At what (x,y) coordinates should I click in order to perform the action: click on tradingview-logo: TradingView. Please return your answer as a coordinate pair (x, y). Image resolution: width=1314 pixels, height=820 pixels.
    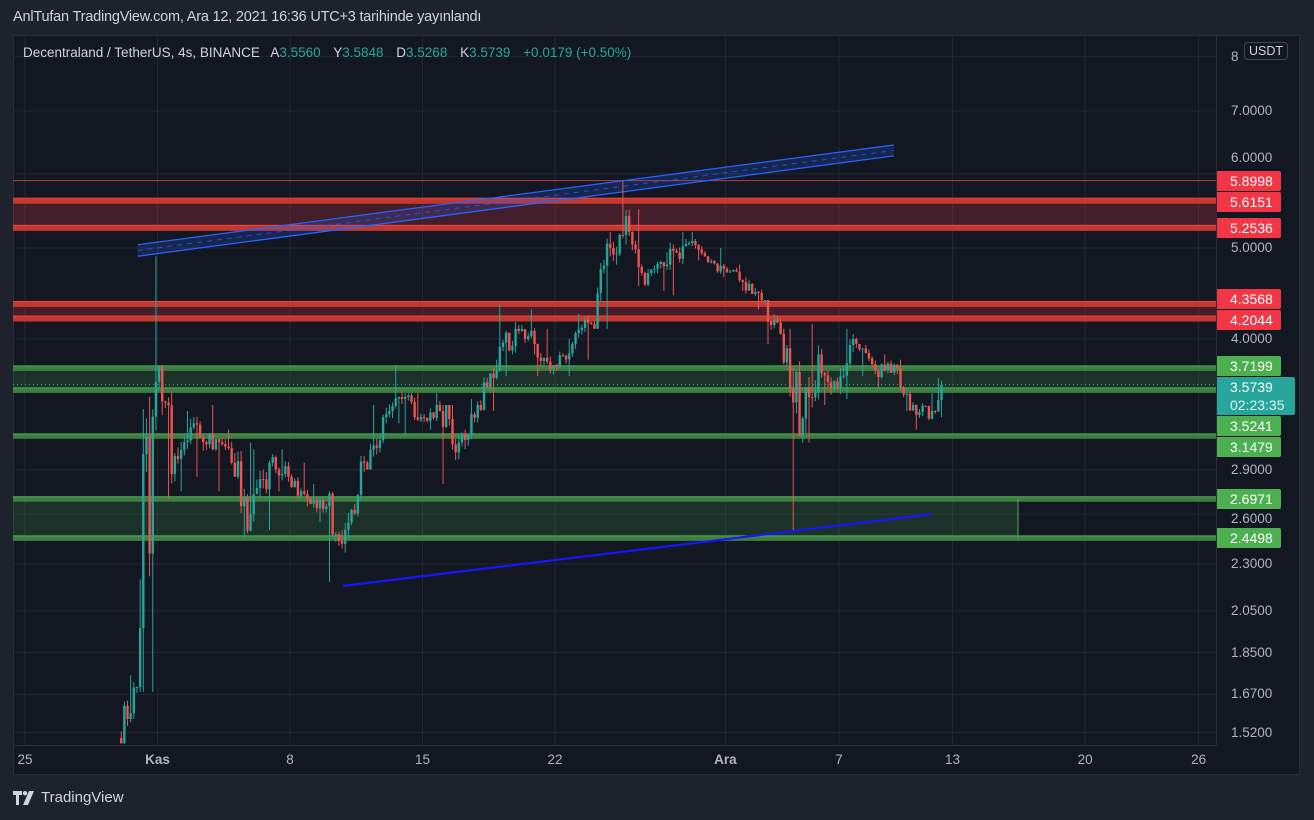
    Looking at the image, I should click on (68, 797).